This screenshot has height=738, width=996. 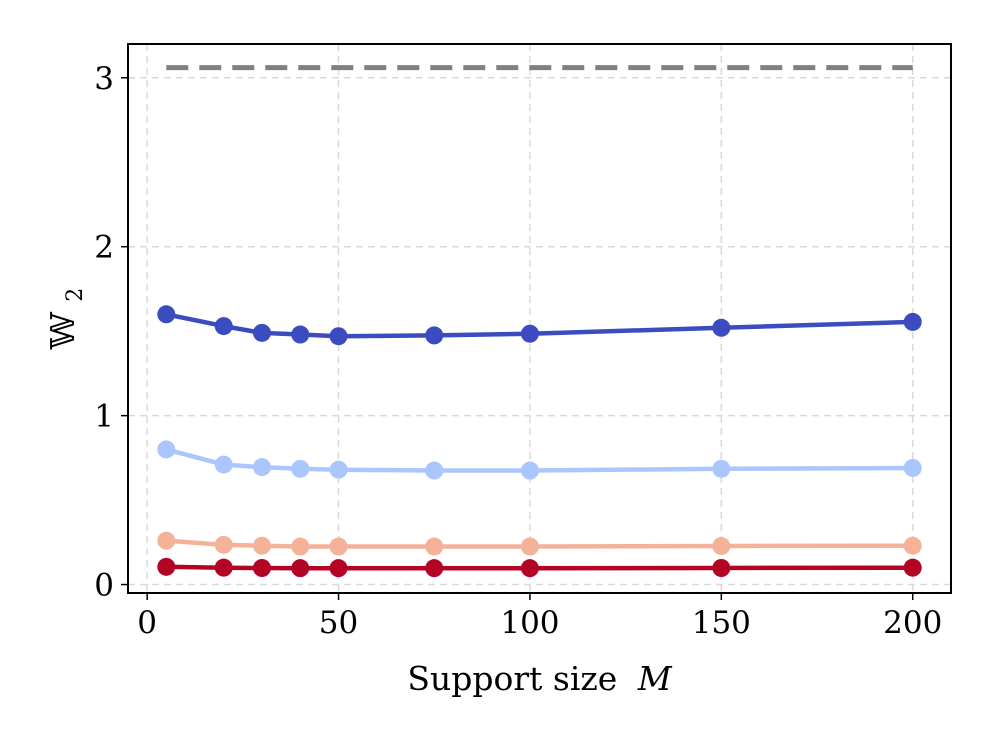 I want to click on y-axis-label-subscript: 2, so click(x=75, y=295).